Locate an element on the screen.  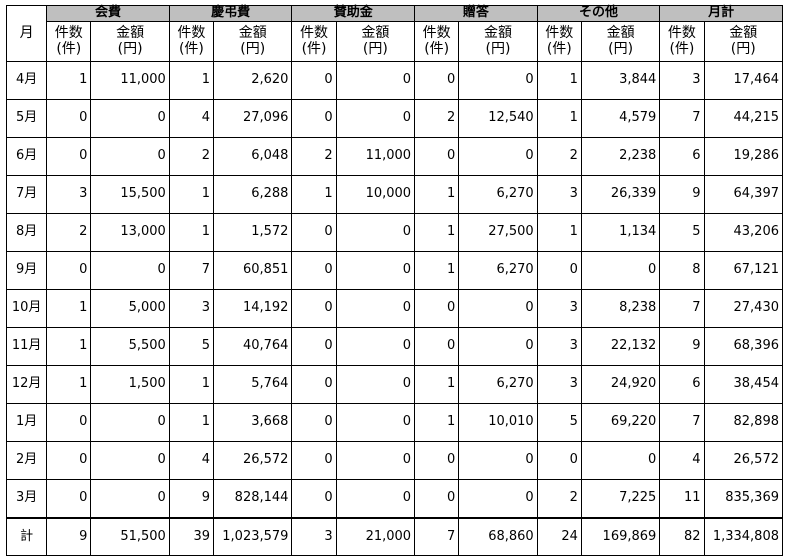
count-cell: 11 is located at coordinates (682, 498).